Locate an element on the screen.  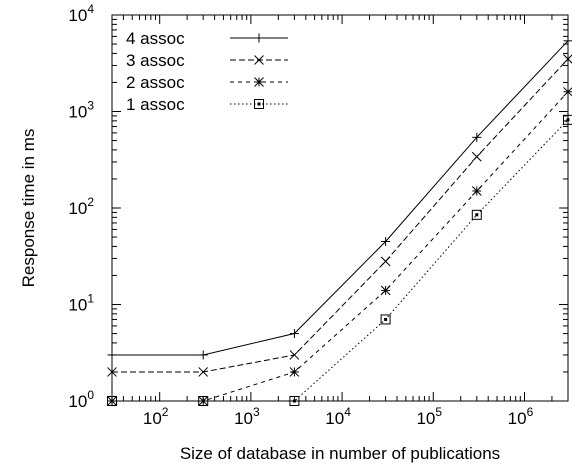
x-tick-label: 10⁵ is located at coordinates (429, 416).